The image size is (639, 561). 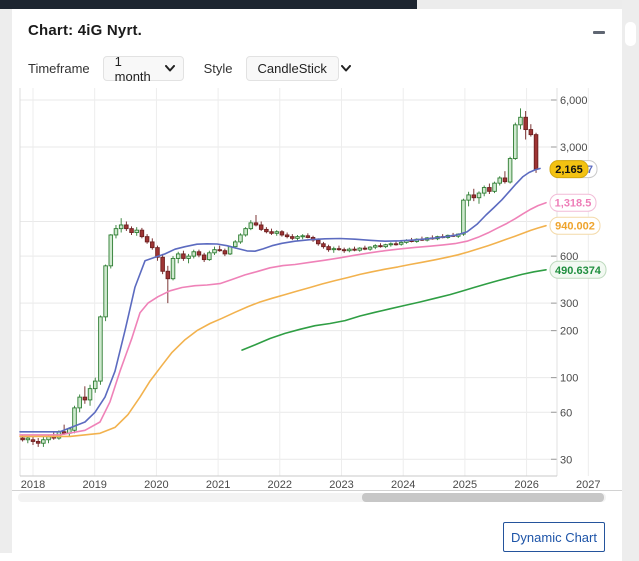 What do you see at coordinates (483, 497) in the screenshot?
I see `chart-hscrollbar-thumb` at bounding box center [483, 497].